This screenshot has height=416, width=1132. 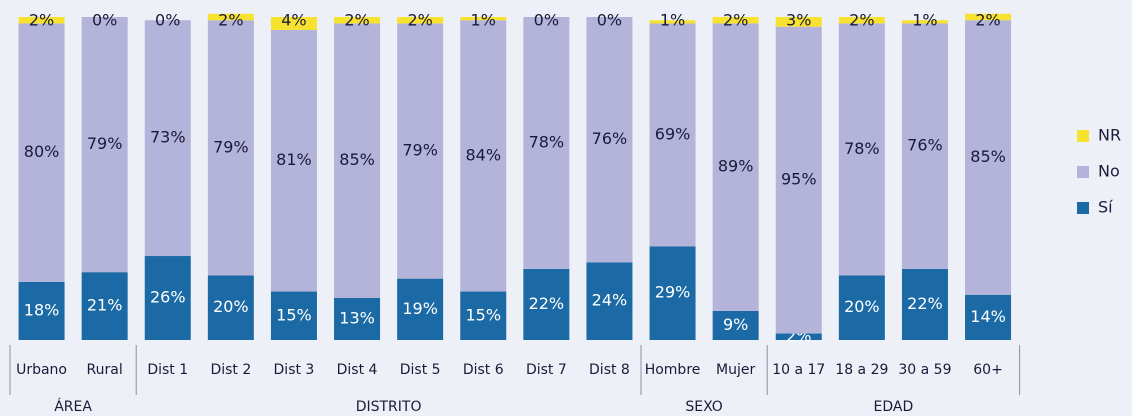 I want to click on value-label: 89%, so click(x=736, y=166).